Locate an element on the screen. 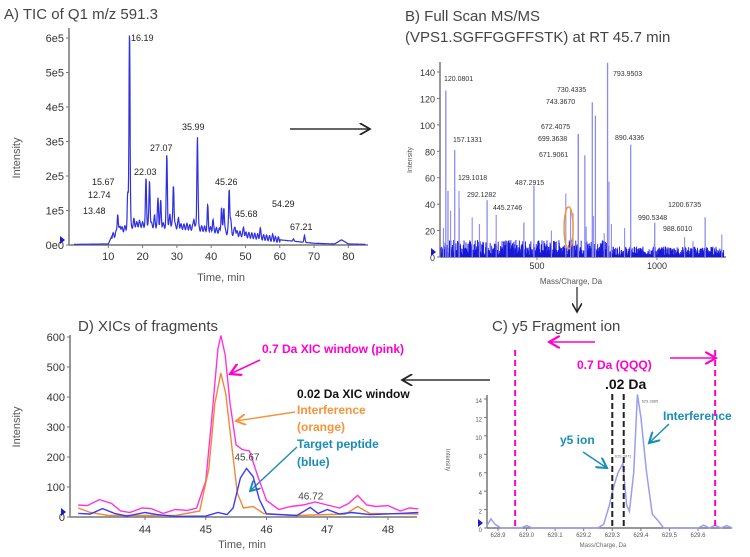  peak-label: 120.0801 is located at coordinates (458, 79).